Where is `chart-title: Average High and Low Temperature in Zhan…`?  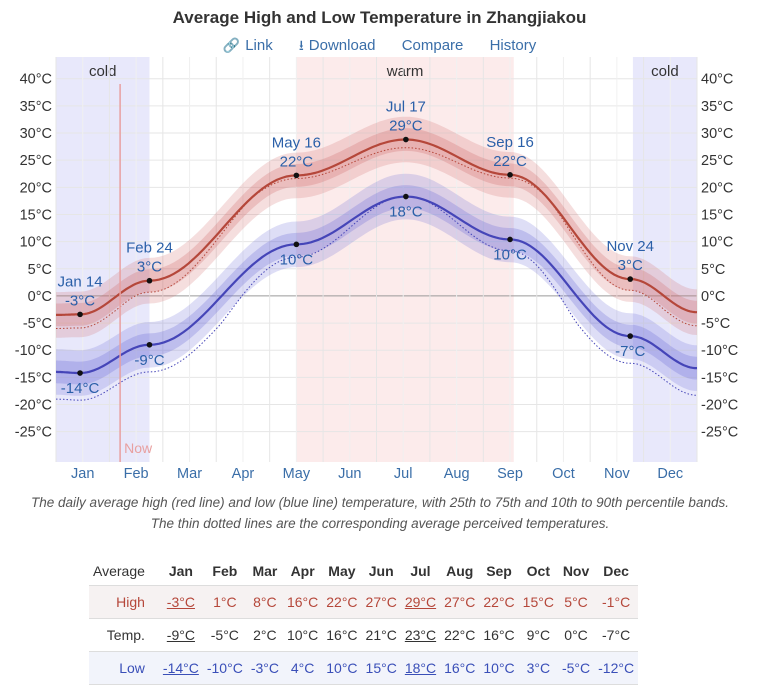 chart-title: Average High and Low Temperature in Zhan… is located at coordinates (379, 17).